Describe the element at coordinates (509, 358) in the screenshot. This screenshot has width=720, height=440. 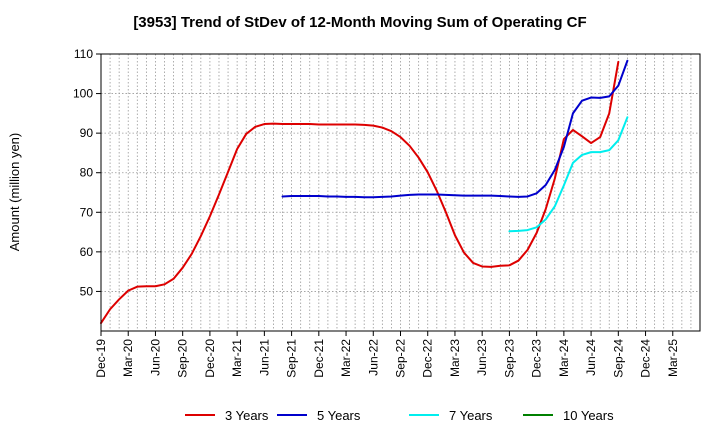
I see `x-tick-label: Sep-23` at that location.